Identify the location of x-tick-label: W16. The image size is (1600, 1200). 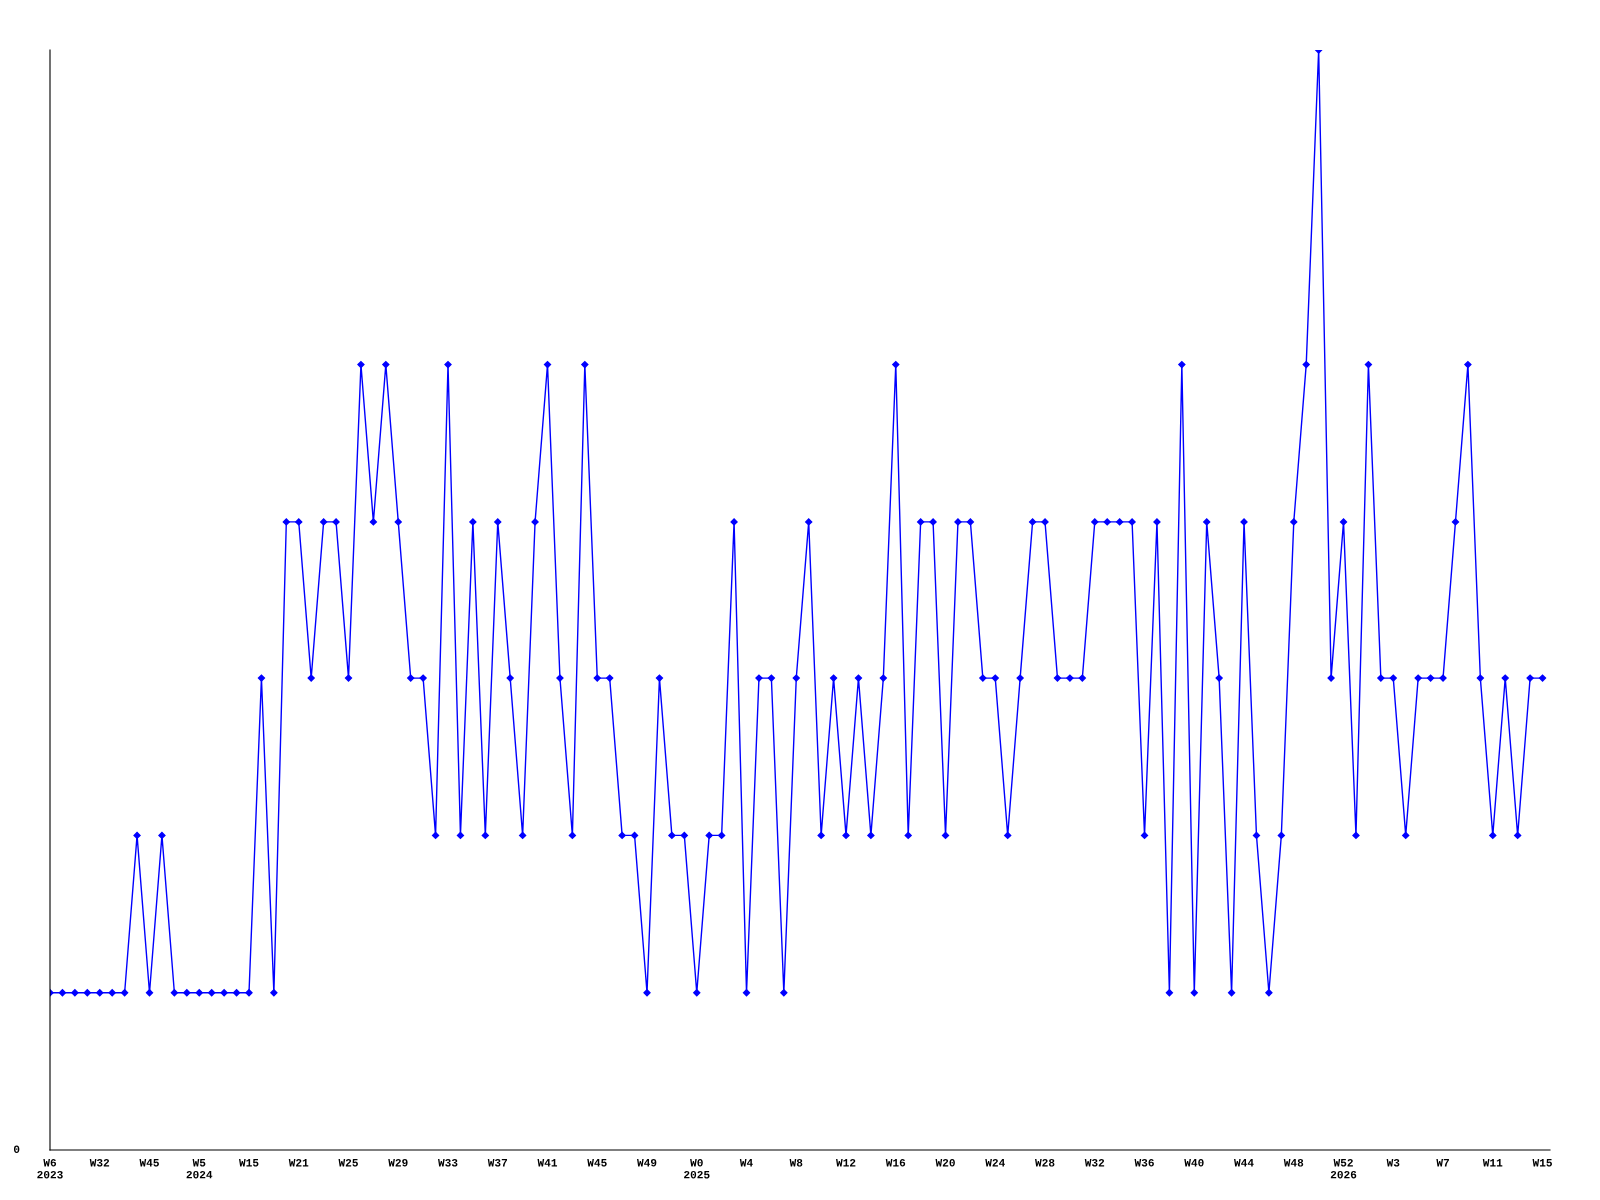
(895, 1162).